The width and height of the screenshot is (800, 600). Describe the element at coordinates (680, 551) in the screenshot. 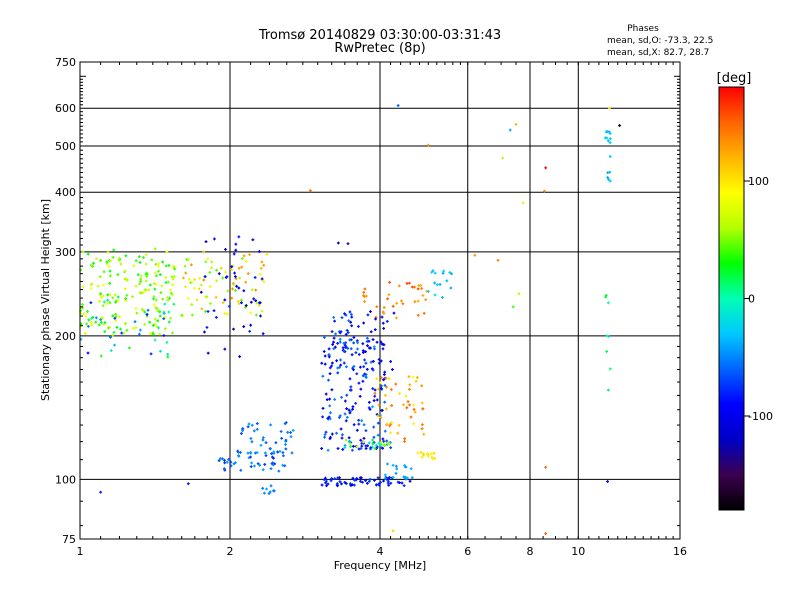

I see `x-tick-label: 16` at that location.